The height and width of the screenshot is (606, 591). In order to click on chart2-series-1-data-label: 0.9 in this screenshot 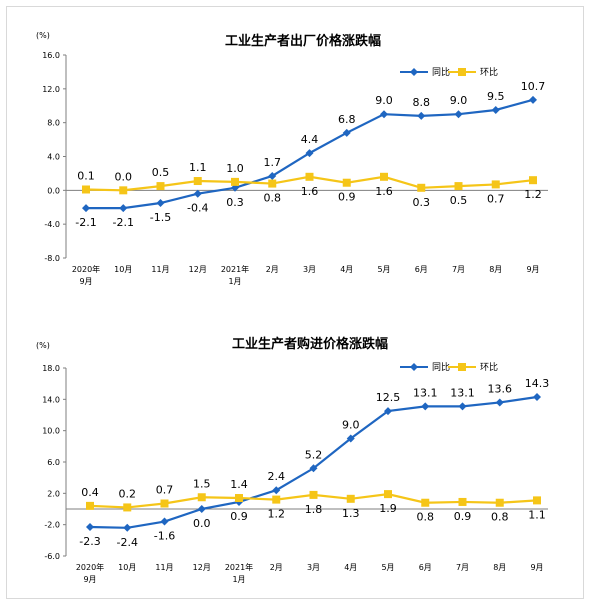, I will do `click(239, 516)`.